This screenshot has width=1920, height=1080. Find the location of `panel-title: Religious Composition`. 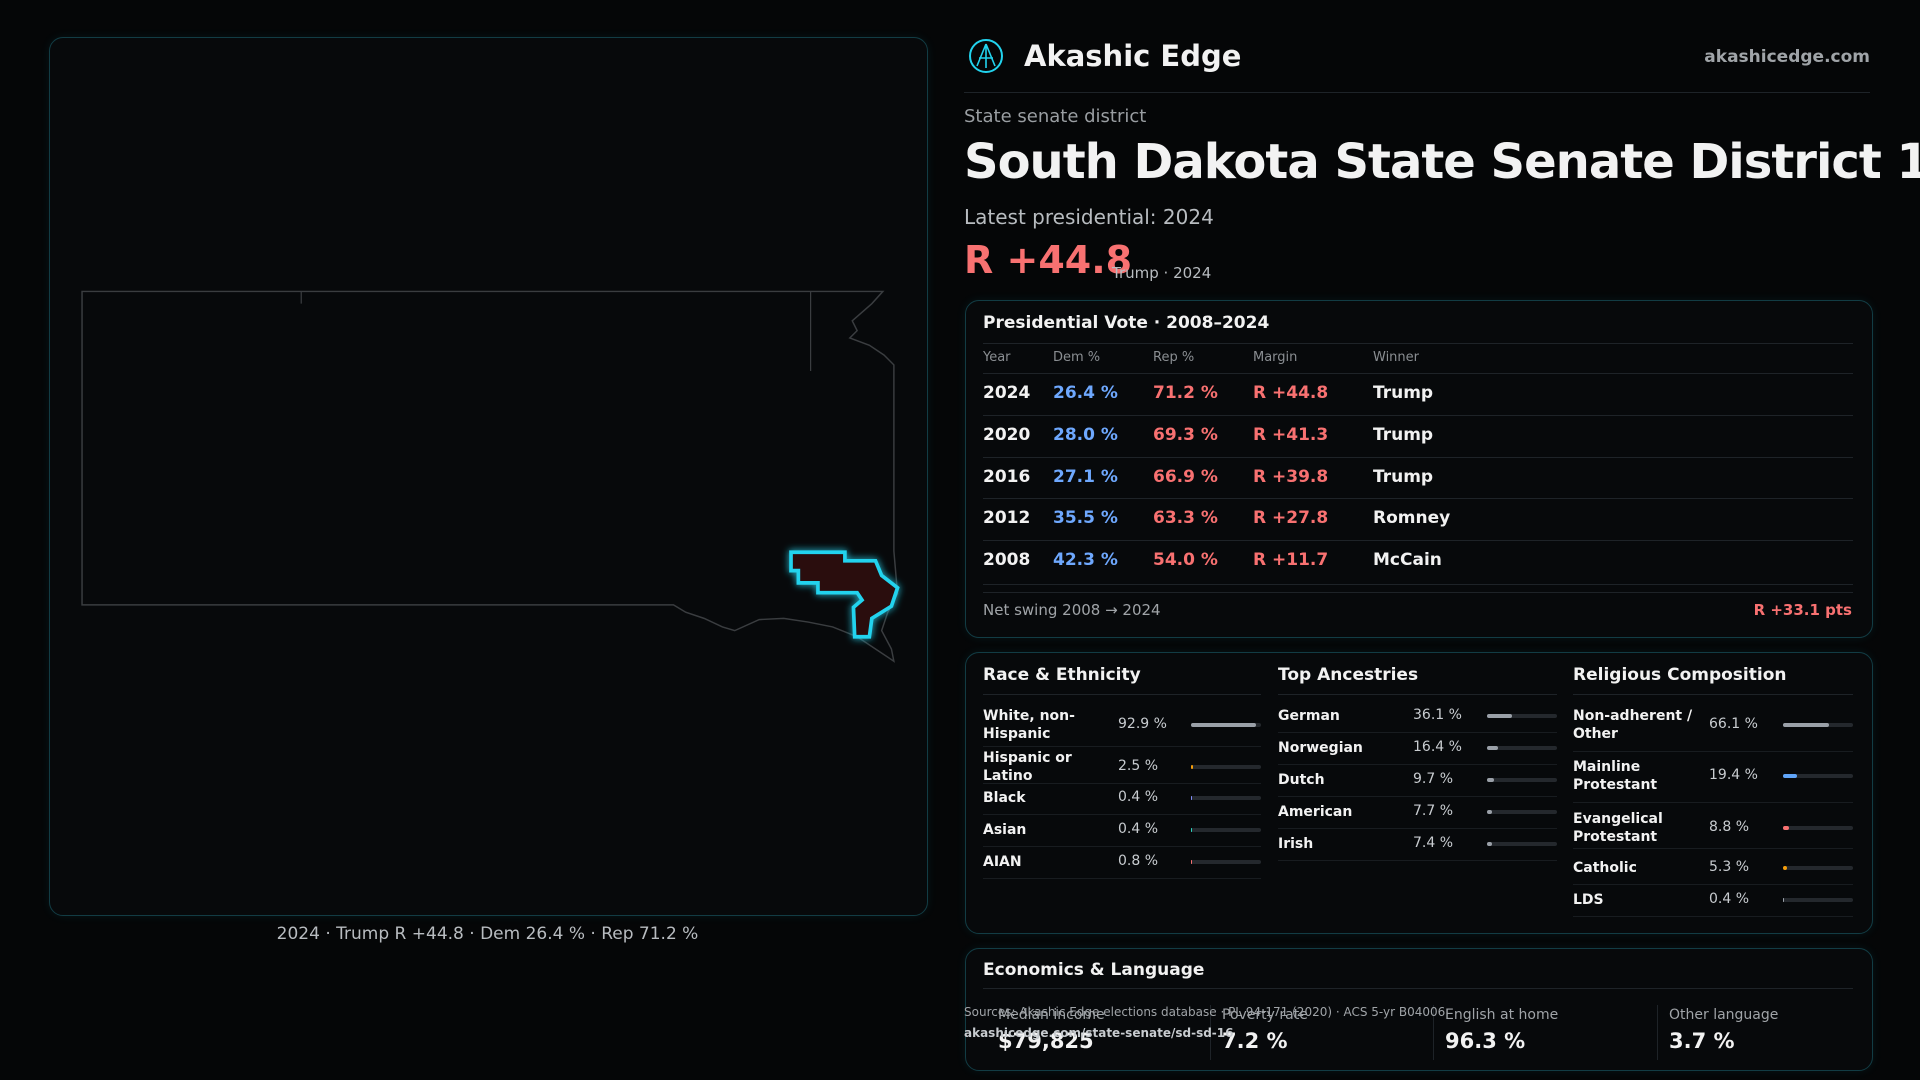

panel-title: Religious Composition is located at coordinates (1680, 675).